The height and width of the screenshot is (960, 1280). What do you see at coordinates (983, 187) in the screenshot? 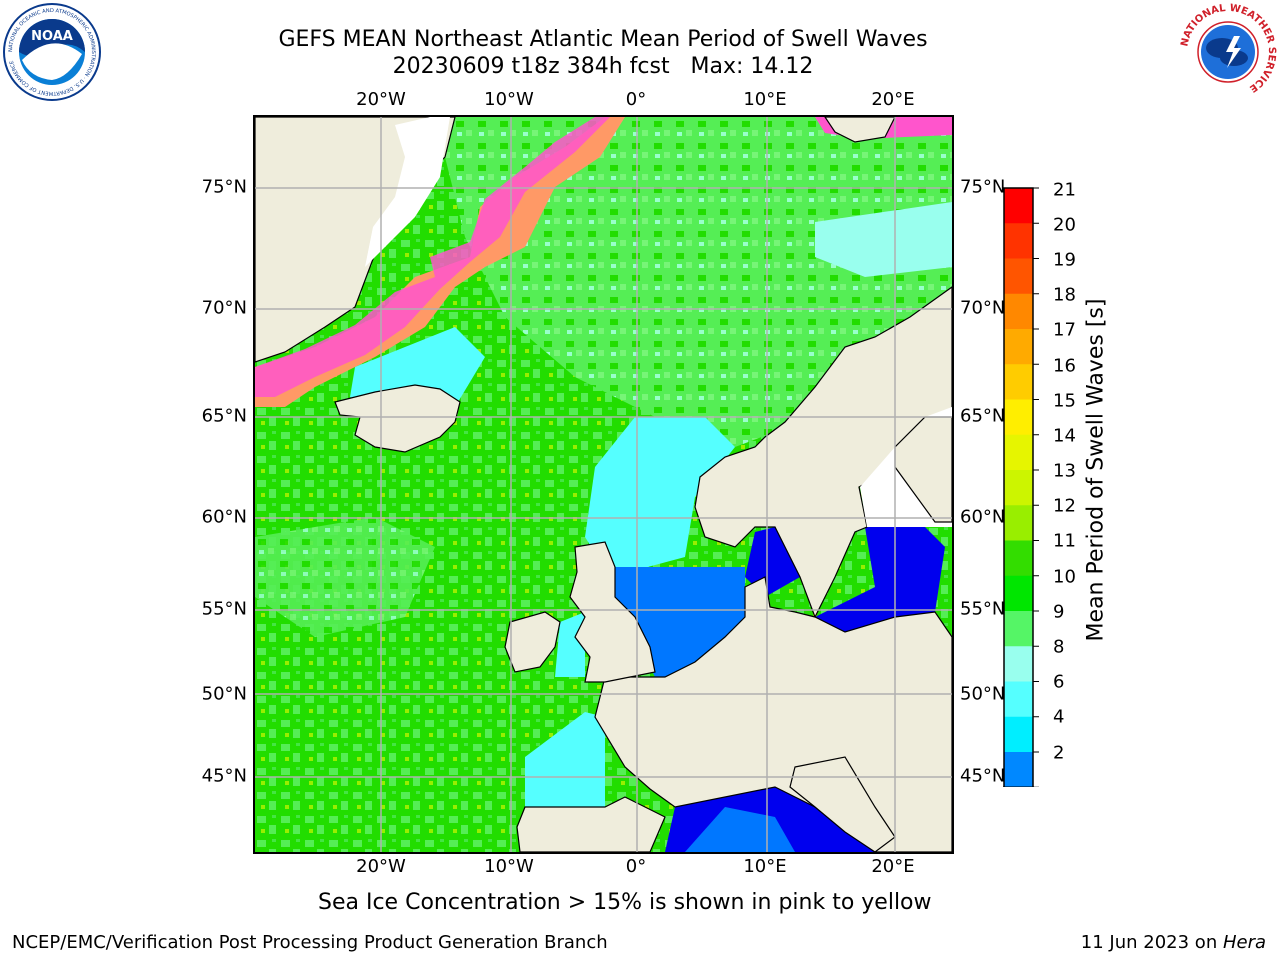
I see `lat-tick-right: 75°N` at bounding box center [983, 187].